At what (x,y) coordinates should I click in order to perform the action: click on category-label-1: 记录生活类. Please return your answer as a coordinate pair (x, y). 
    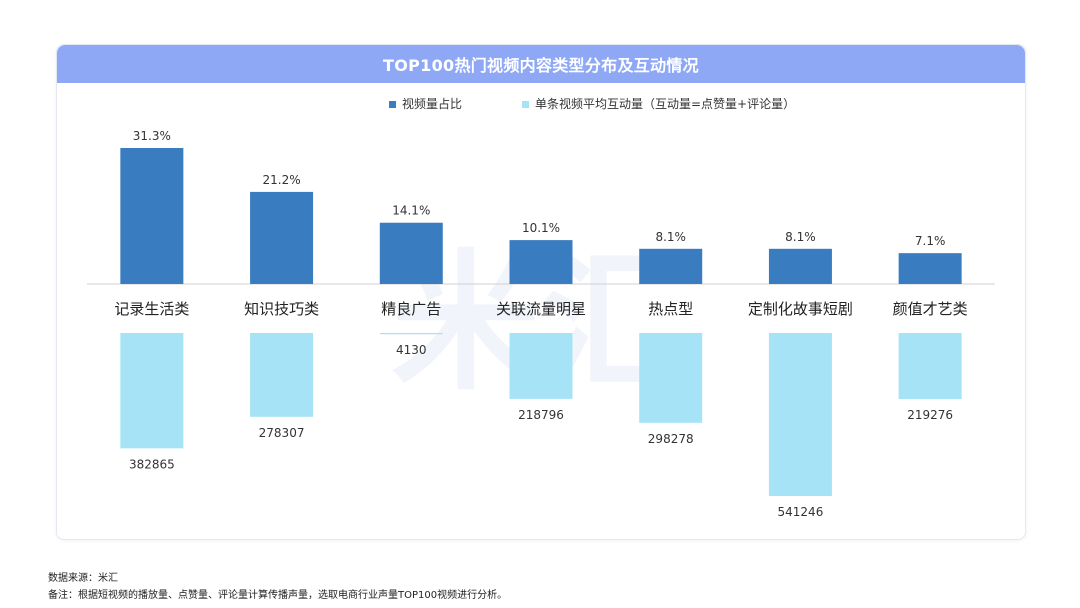
    Looking at the image, I should click on (151, 309).